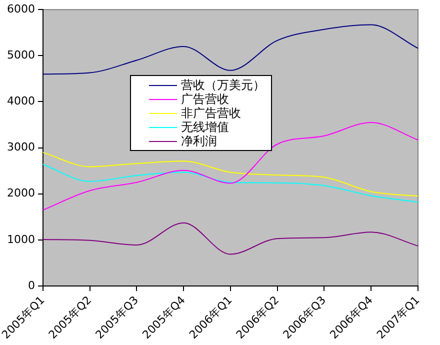  Describe the element at coordinates (20, 193) in the screenshot. I see `y-tick-label: 2000` at that location.